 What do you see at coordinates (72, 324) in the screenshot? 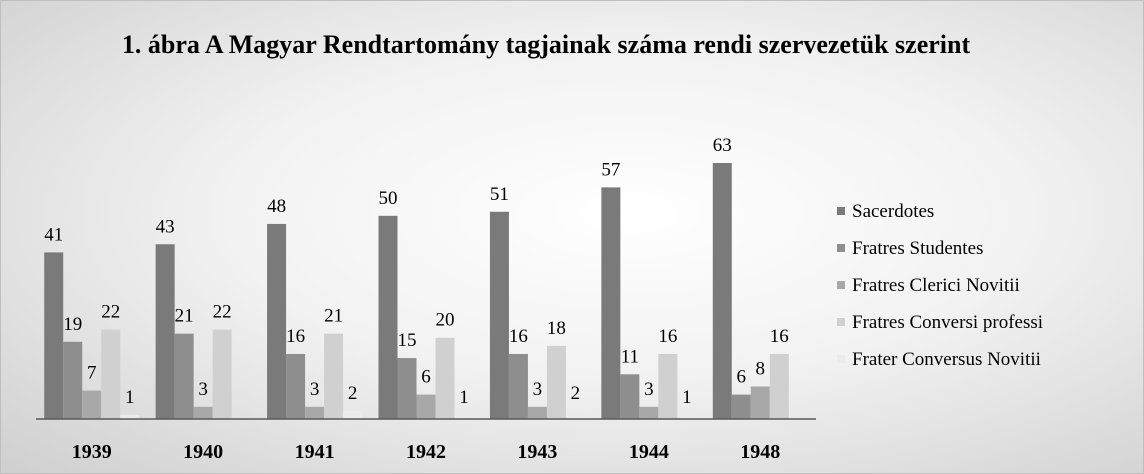
I see `data-label: 19` at bounding box center [72, 324].